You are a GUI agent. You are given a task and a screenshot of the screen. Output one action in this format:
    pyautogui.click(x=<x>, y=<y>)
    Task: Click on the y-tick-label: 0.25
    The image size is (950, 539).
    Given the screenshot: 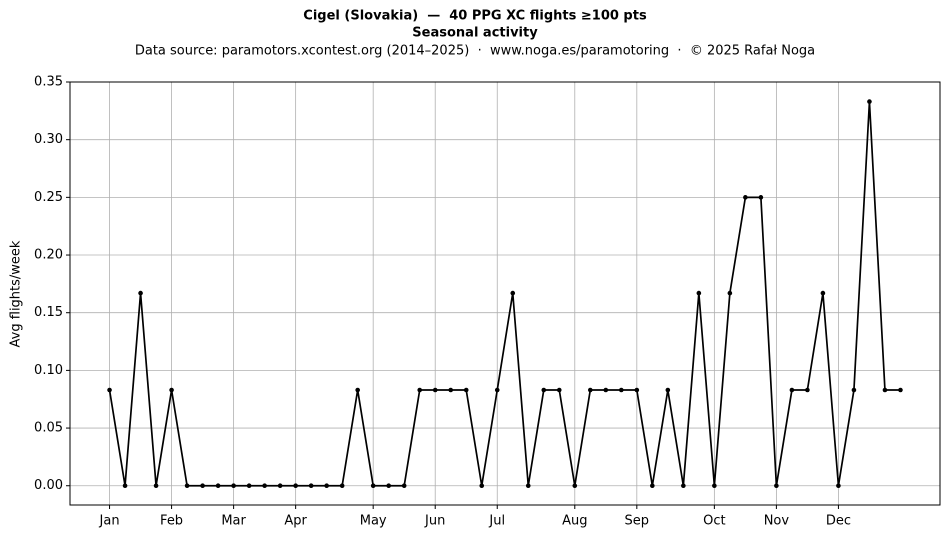 What is the action you would take?
    pyautogui.click(x=48, y=197)
    